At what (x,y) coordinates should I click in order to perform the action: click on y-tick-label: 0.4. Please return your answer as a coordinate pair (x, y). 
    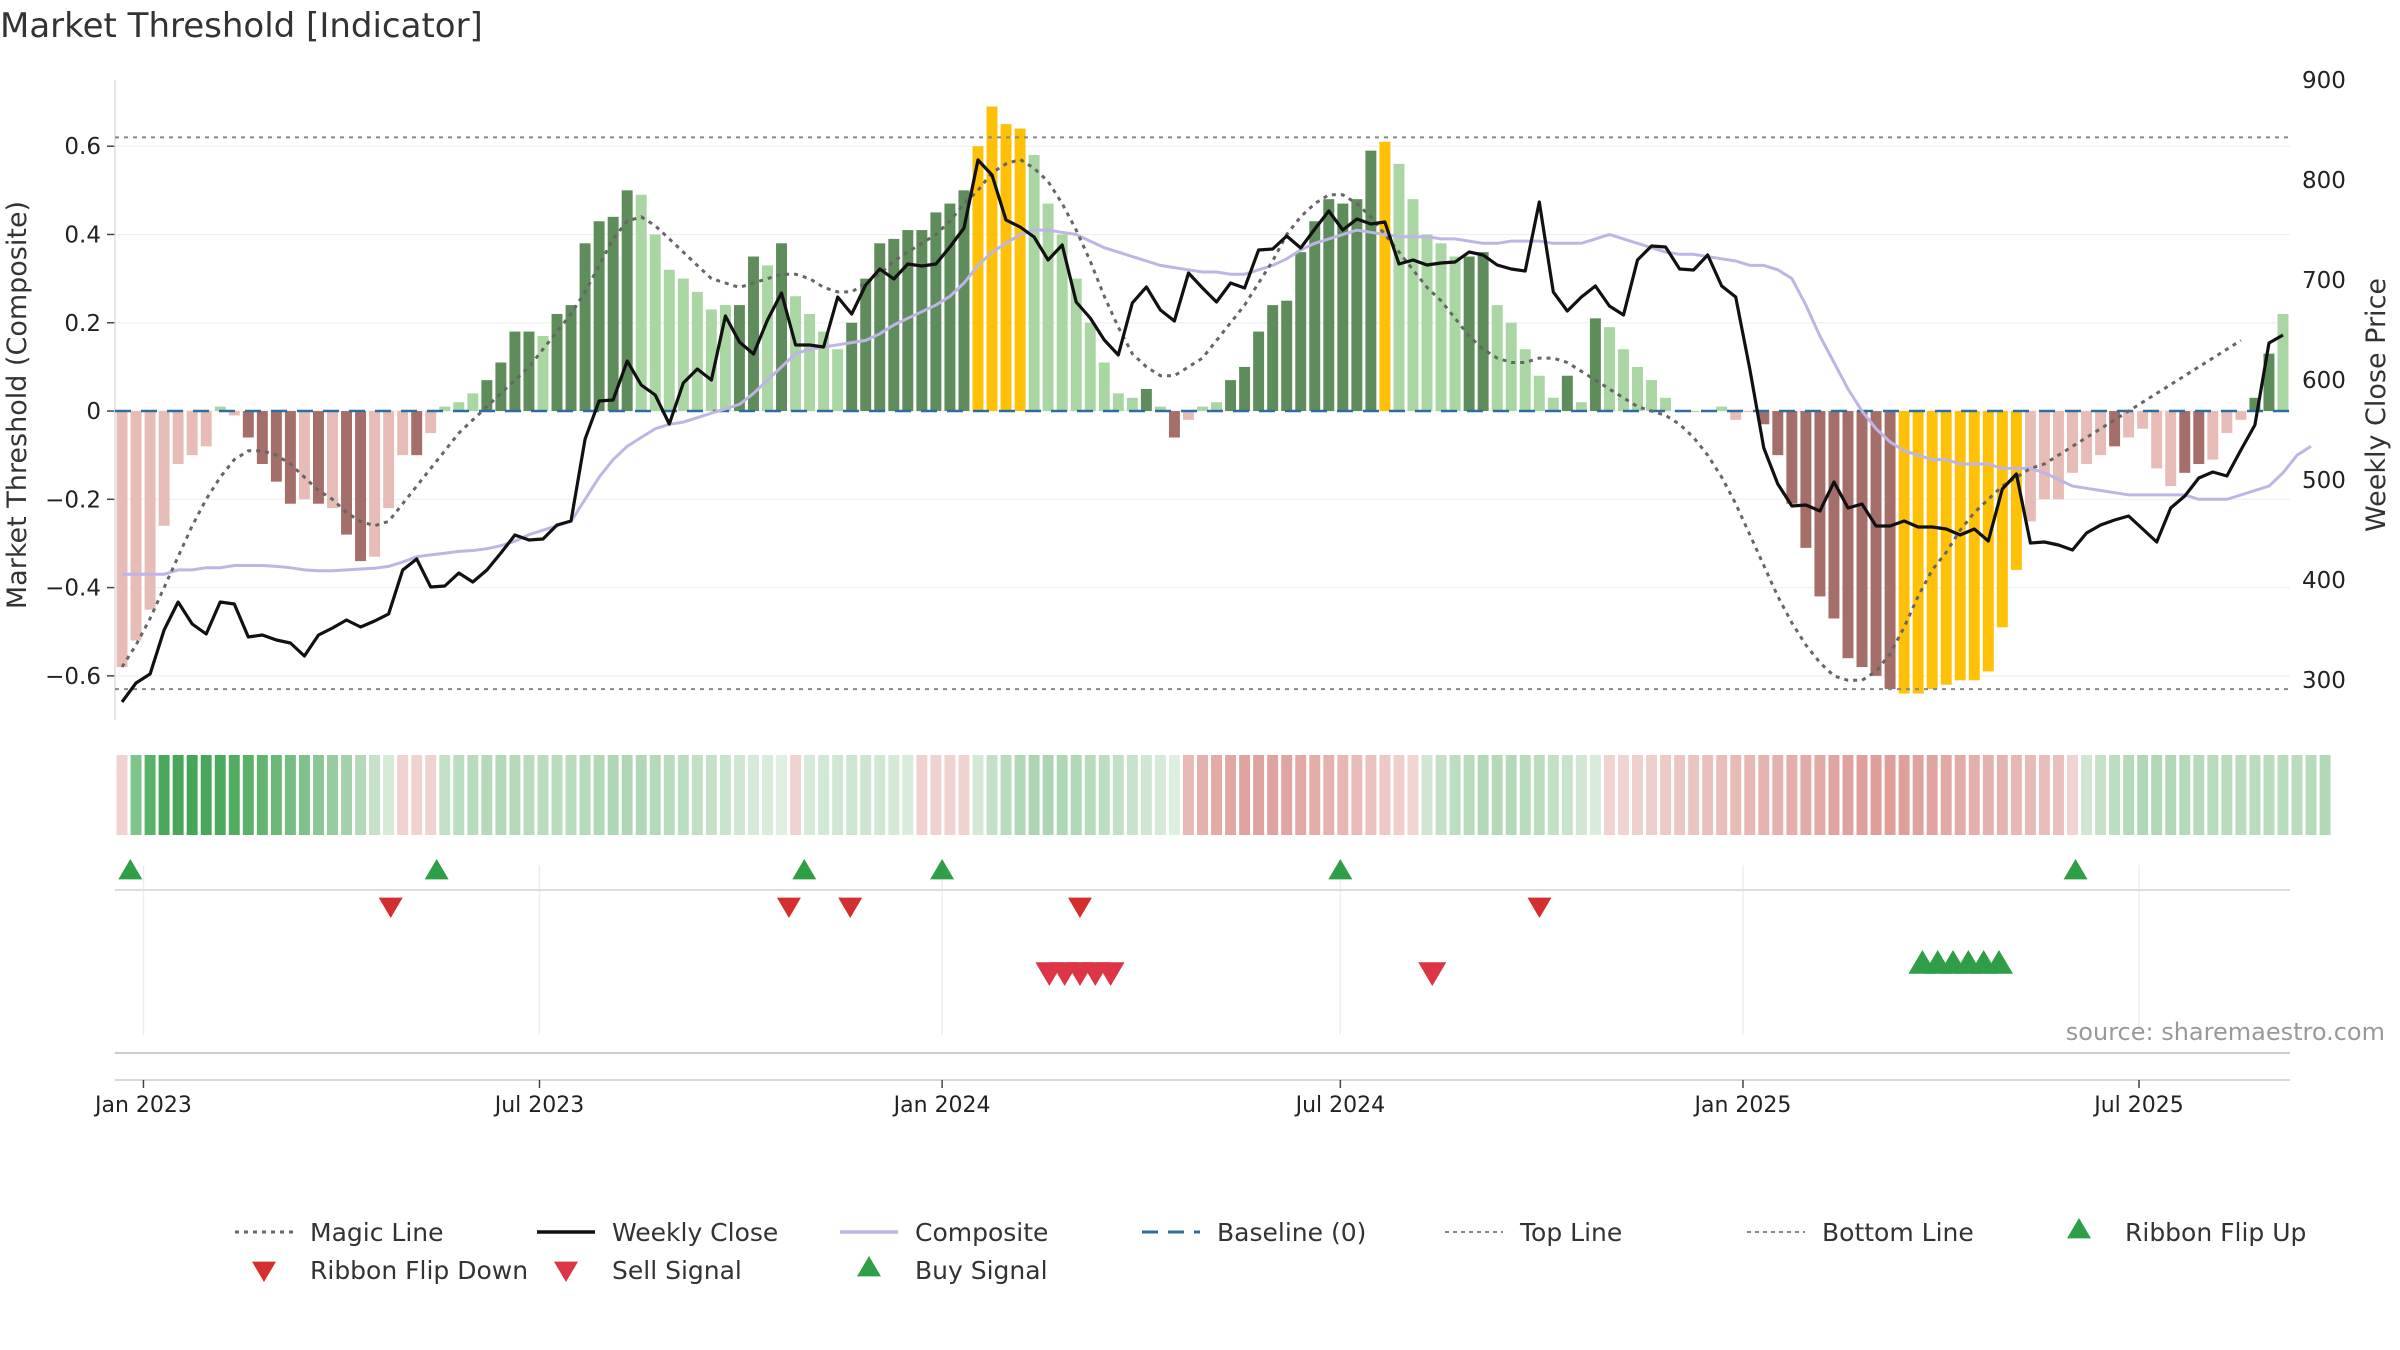
    Looking at the image, I should click on (82, 235).